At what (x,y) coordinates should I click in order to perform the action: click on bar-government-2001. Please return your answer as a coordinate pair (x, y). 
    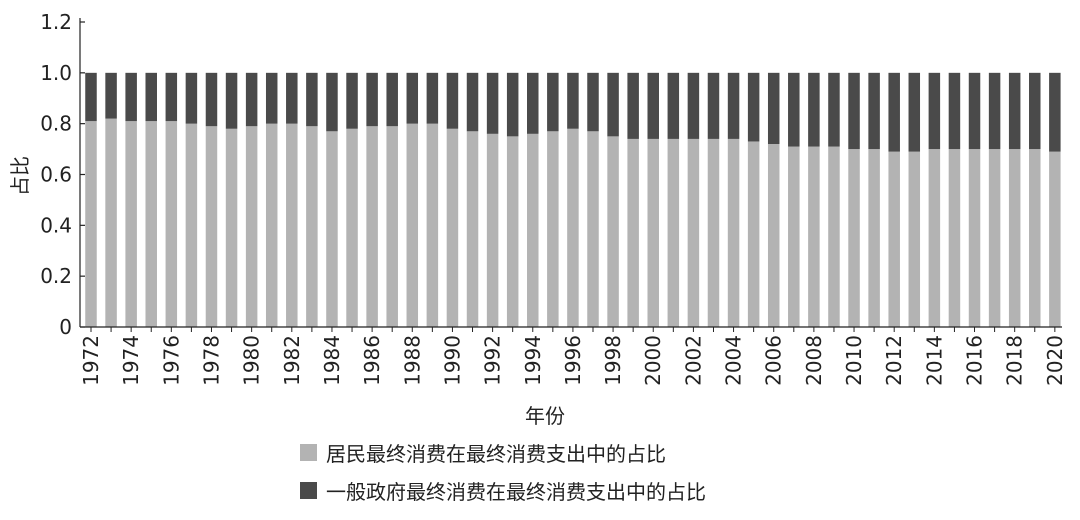
    Looking at the image, I should click on (673, 105).